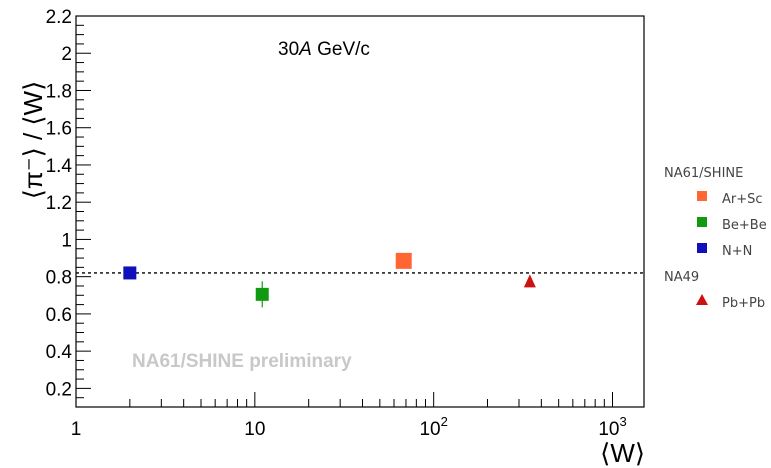  Describe the element at coordinates (715, 238) in the screenshot. I see `legend: NA61/SHINE Ar+Sc Be+Be N+N NA49 Pb+Pb` at that location.